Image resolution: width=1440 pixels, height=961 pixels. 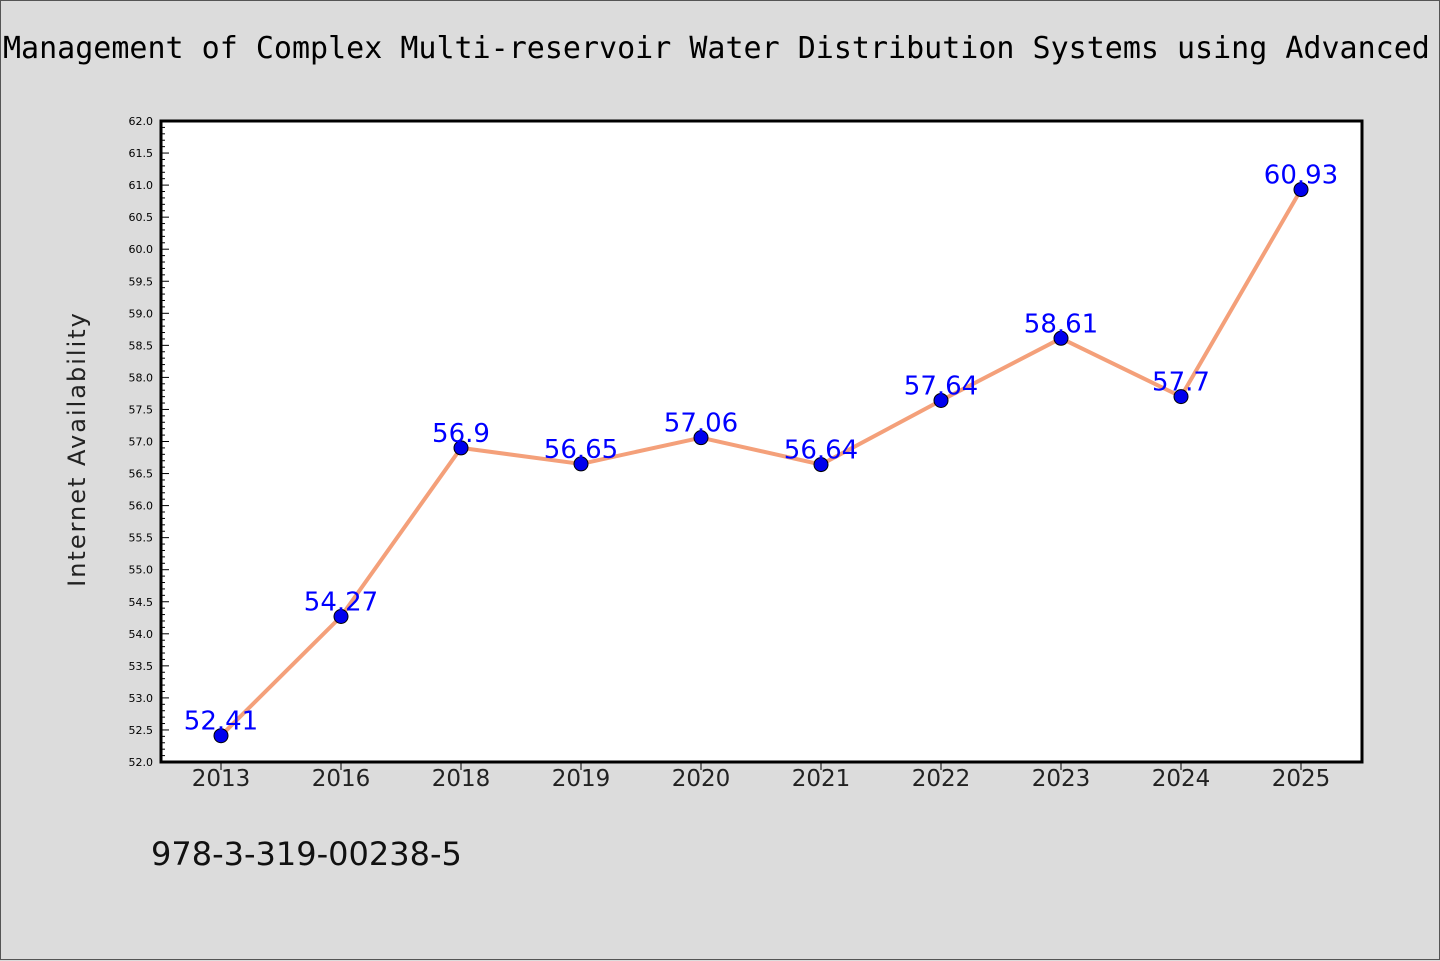 I want to click on y-tick-label: 55.0, so click(x=141, y=570).